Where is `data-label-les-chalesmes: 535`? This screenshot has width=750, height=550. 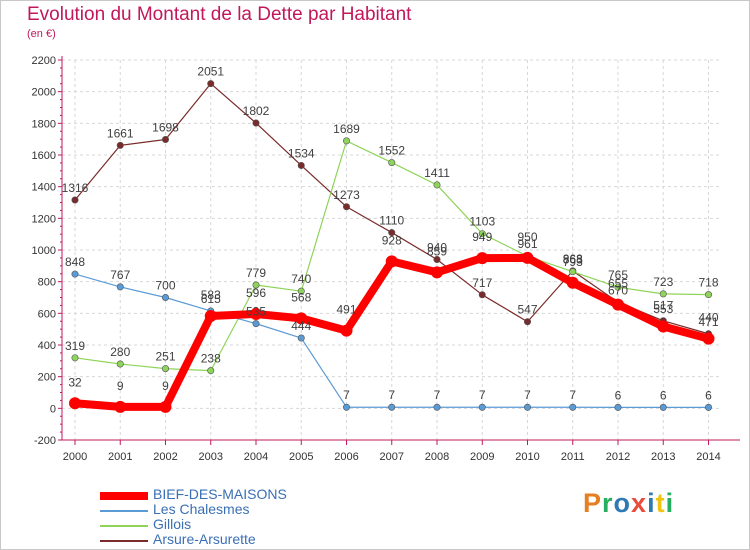
data-label-les-chalesmes: 535 is located at coordinates (256, 312).